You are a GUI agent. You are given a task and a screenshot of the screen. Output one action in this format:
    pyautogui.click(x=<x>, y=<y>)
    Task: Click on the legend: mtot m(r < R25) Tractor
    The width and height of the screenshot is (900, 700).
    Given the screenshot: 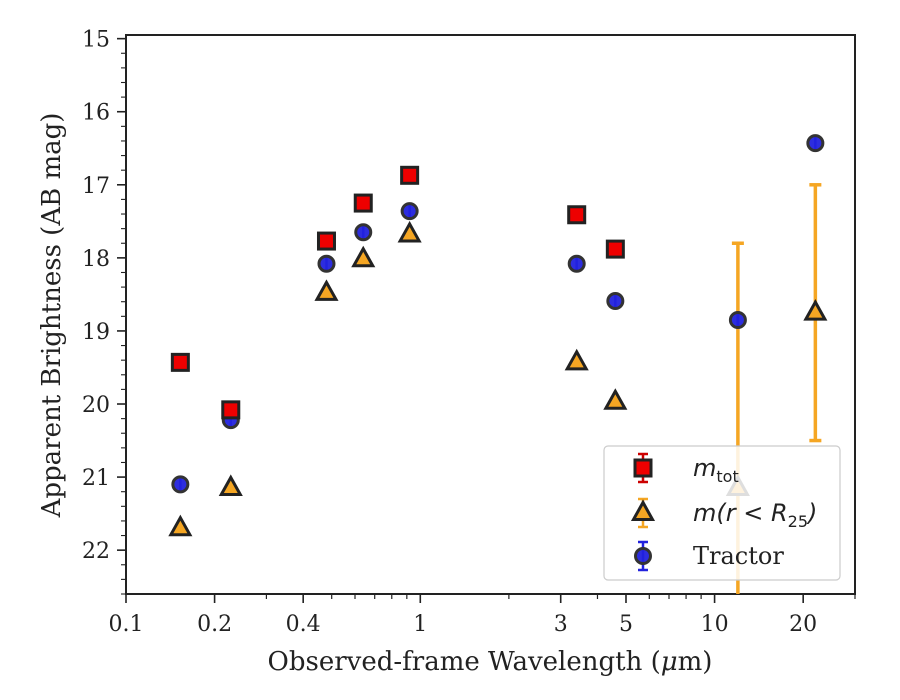 What is the action you would take?
    pyautogui.click(x=722, y=513)
    